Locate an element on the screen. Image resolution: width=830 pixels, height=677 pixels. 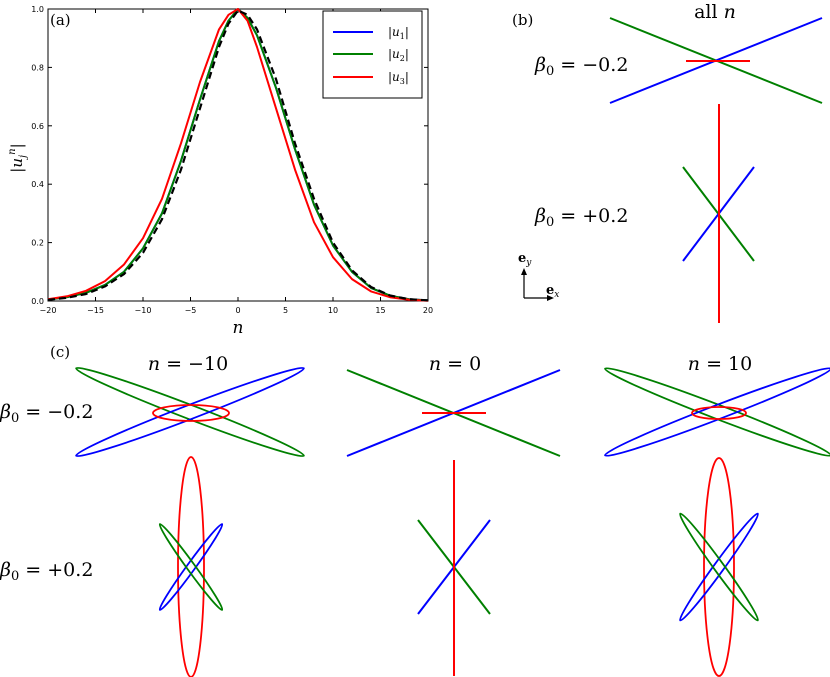
beta-plus-label-b: β0 = +0.2 is located at coordinates (581, 217).